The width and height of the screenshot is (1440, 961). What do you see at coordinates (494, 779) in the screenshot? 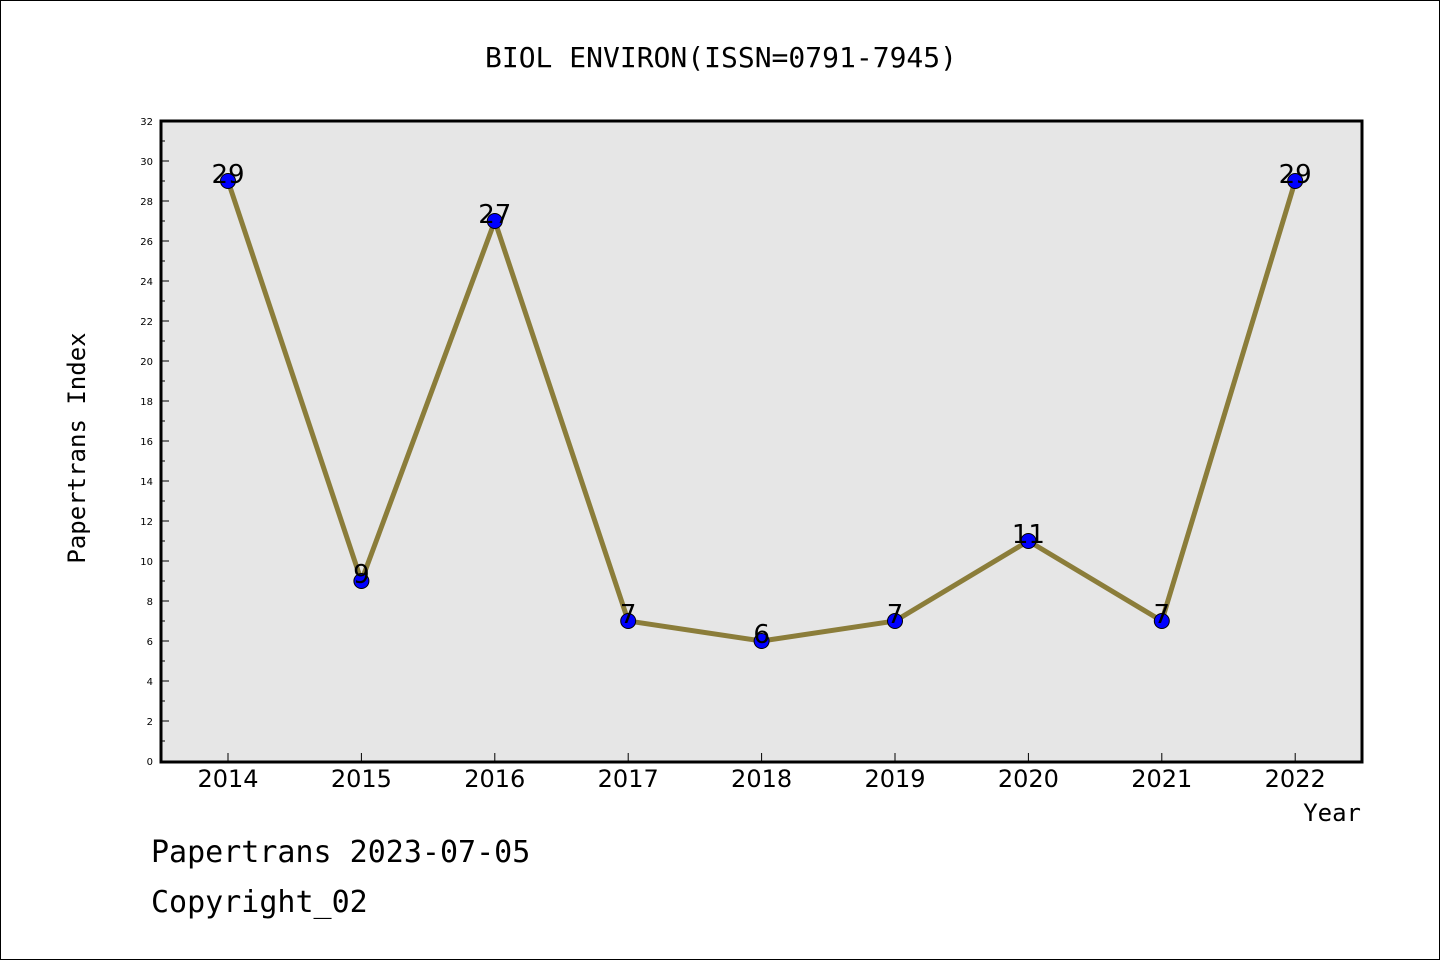
I see `x-tick-label: 2016` at bounding box center [494, 779].